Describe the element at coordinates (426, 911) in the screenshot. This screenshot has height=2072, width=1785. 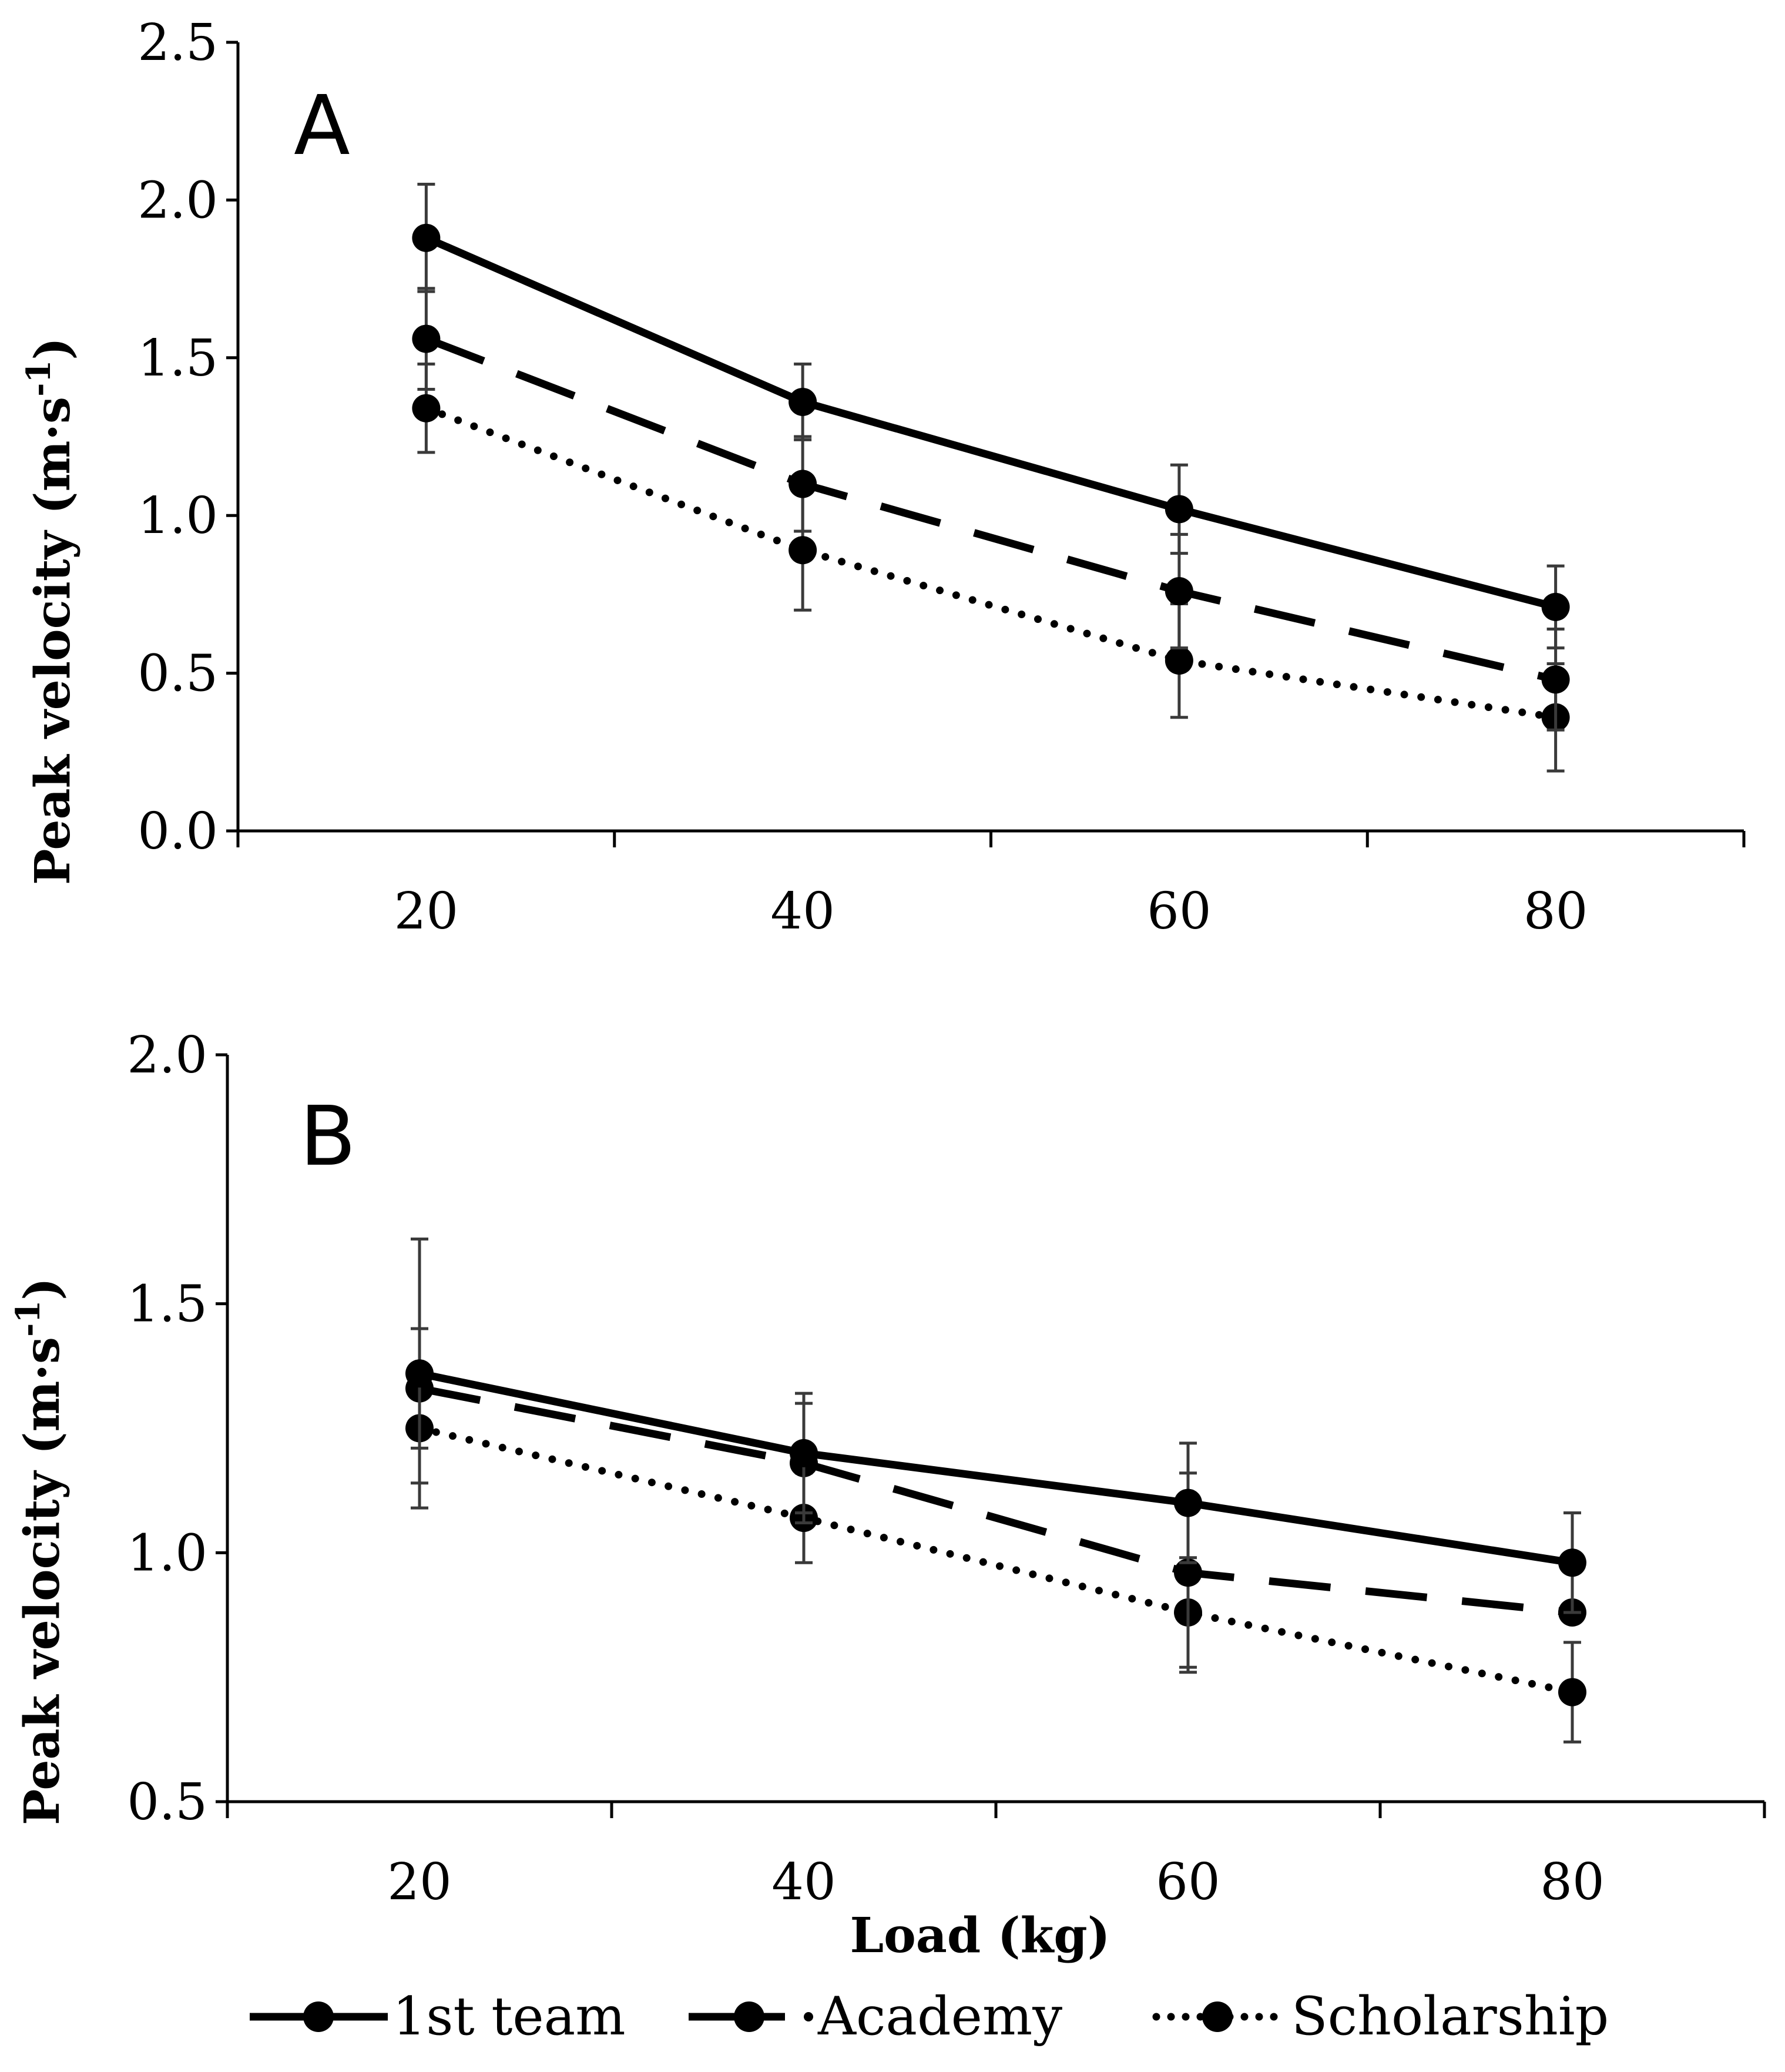
I see `x-tick-label-a: 20` at that location.